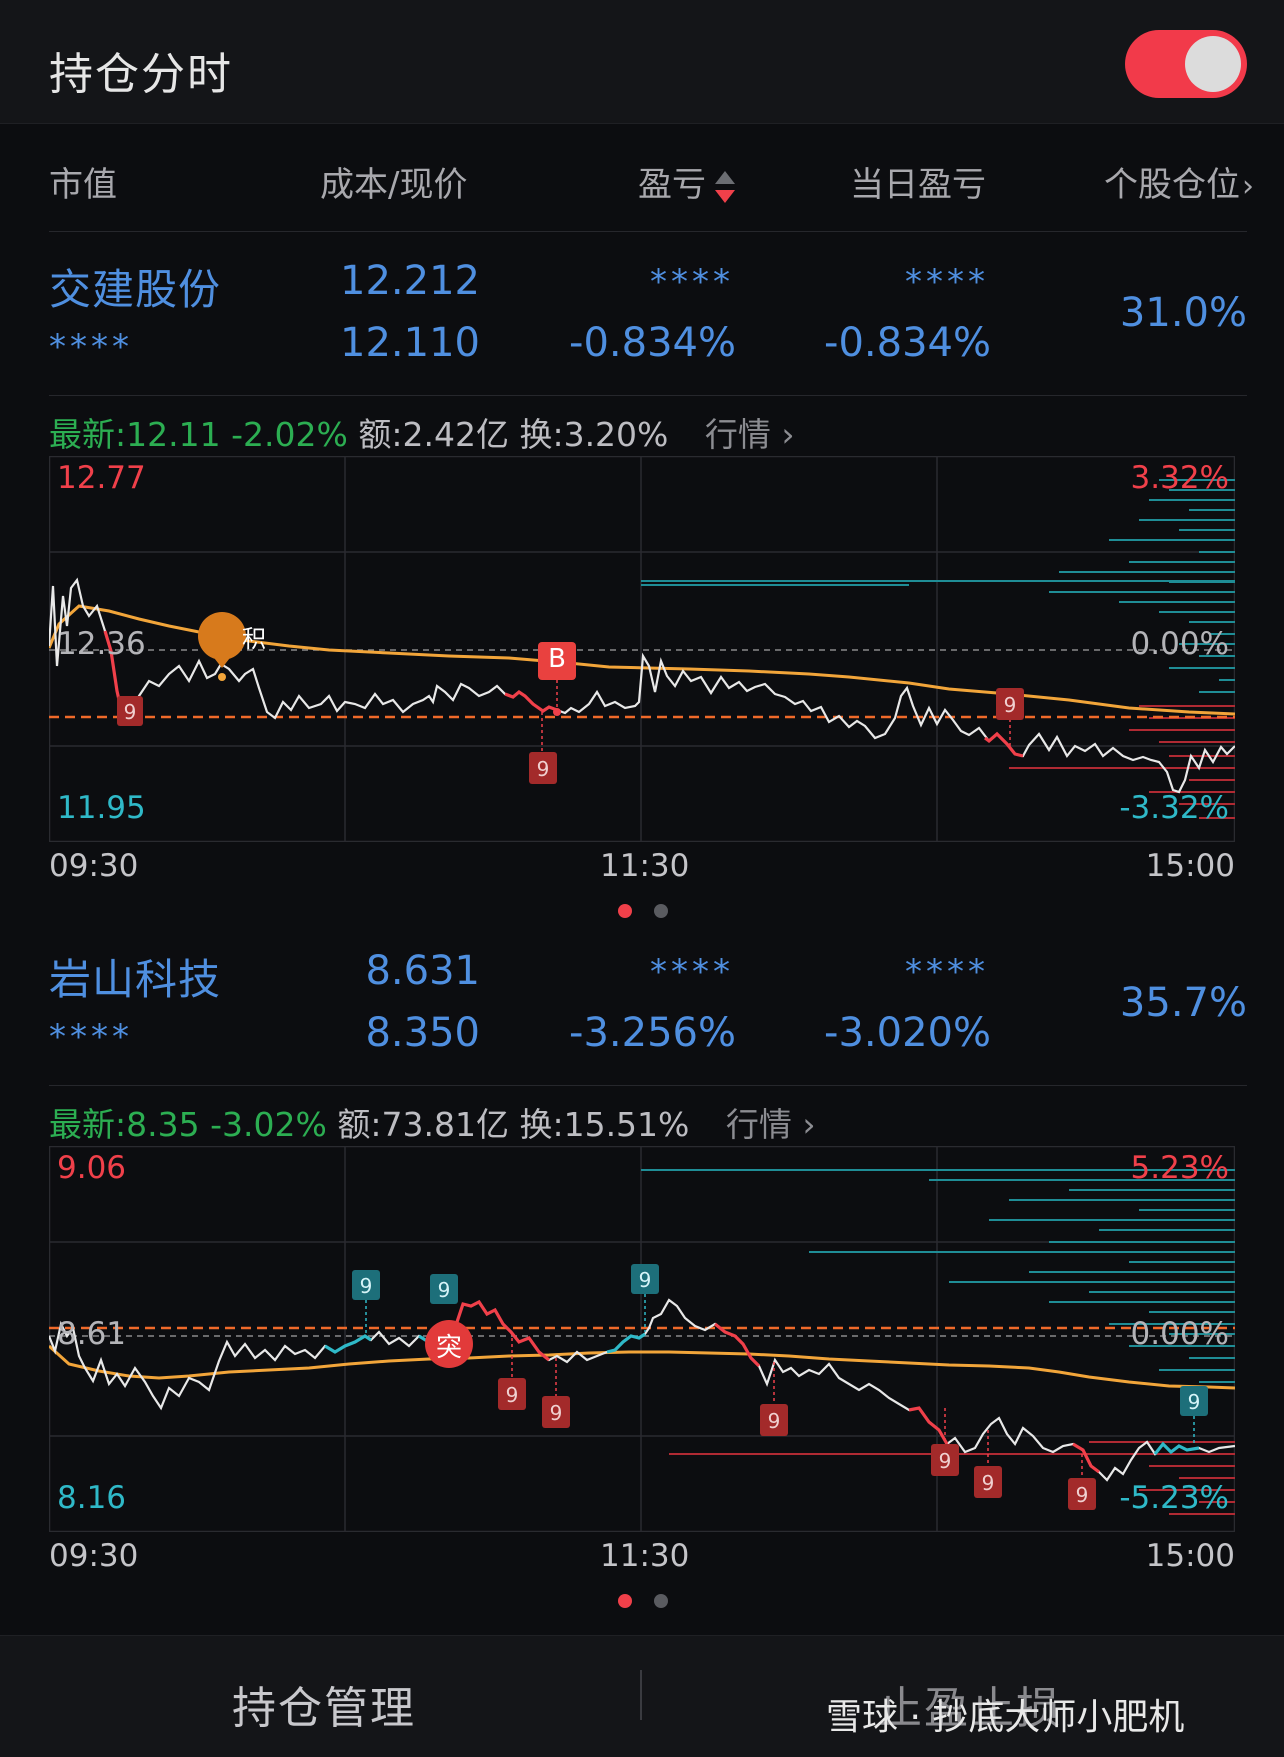  I want to click on header-pnl: 盈亏, so click(687, 181).